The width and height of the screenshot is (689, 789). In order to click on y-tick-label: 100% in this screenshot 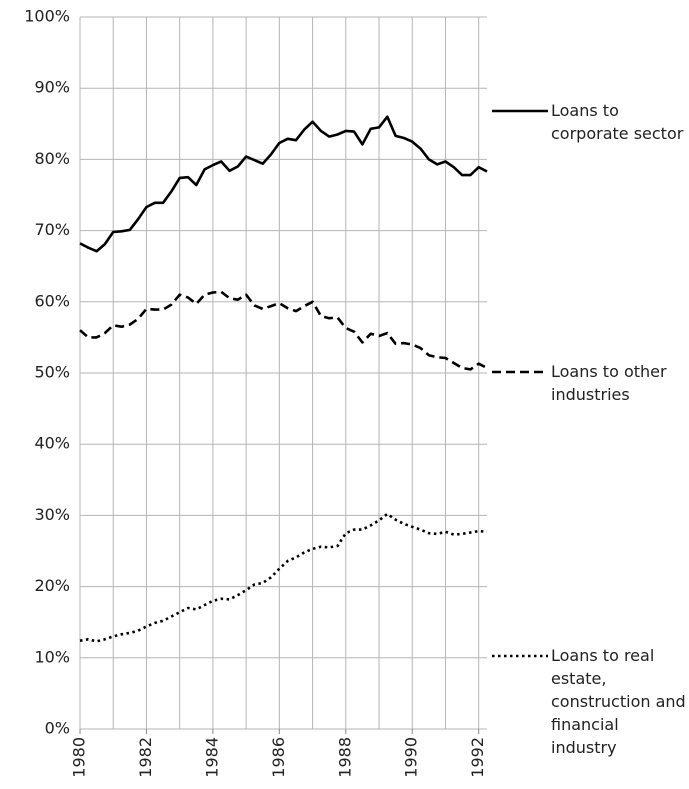, I will do `click(47, 16)`.